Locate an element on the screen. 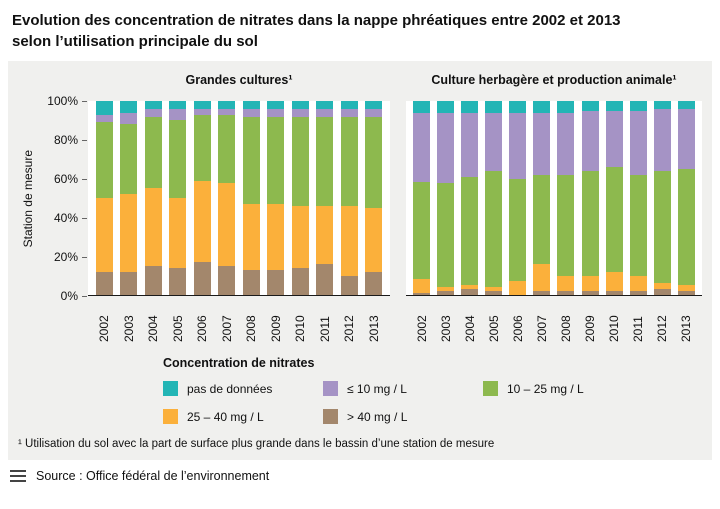 The width and height of the screenshot is (720, 509). bar-2013 is located at coordinates (686, 198).